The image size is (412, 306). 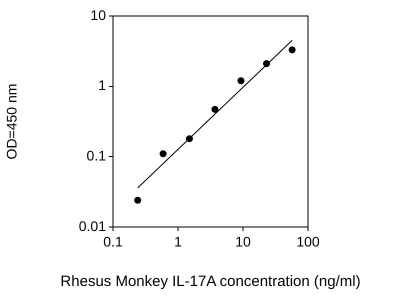 I want to click on y-tick-label: 10, so click(x=98, y=14).